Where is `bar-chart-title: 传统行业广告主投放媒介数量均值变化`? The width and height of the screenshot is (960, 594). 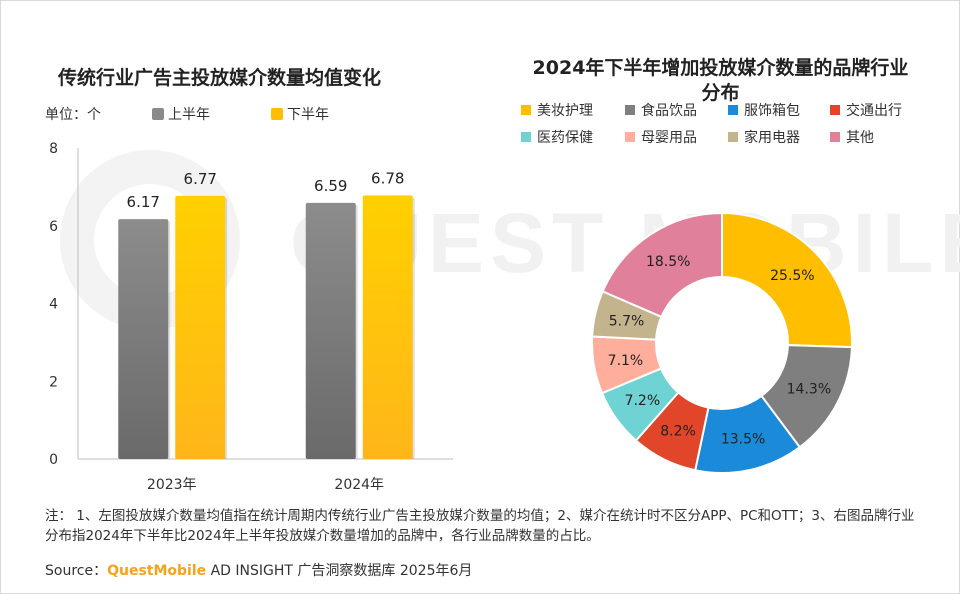 bar-chart-title: 传统行业广告主投放媒介数量均值变化 is located at coordinates (220, 78).